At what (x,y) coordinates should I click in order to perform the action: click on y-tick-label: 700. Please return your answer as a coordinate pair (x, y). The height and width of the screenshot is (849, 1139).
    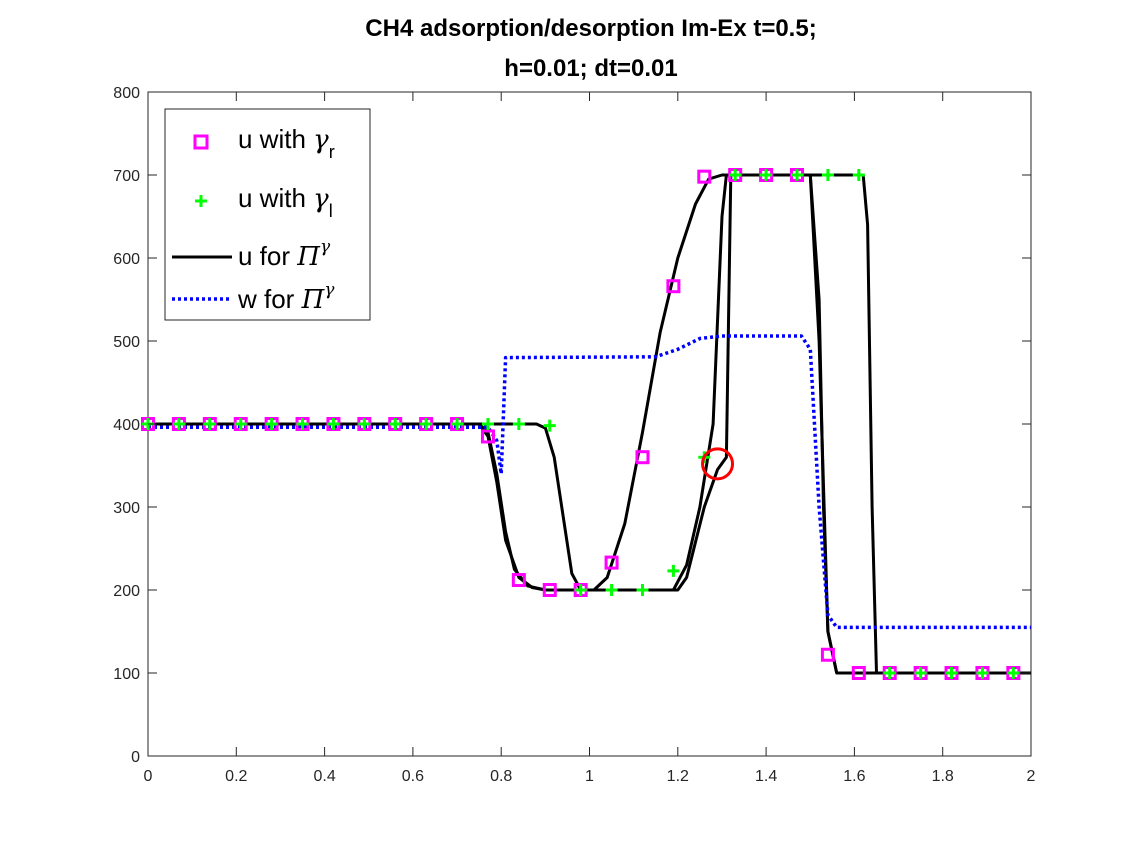
    Looking at the image, I should click on (126, 176).